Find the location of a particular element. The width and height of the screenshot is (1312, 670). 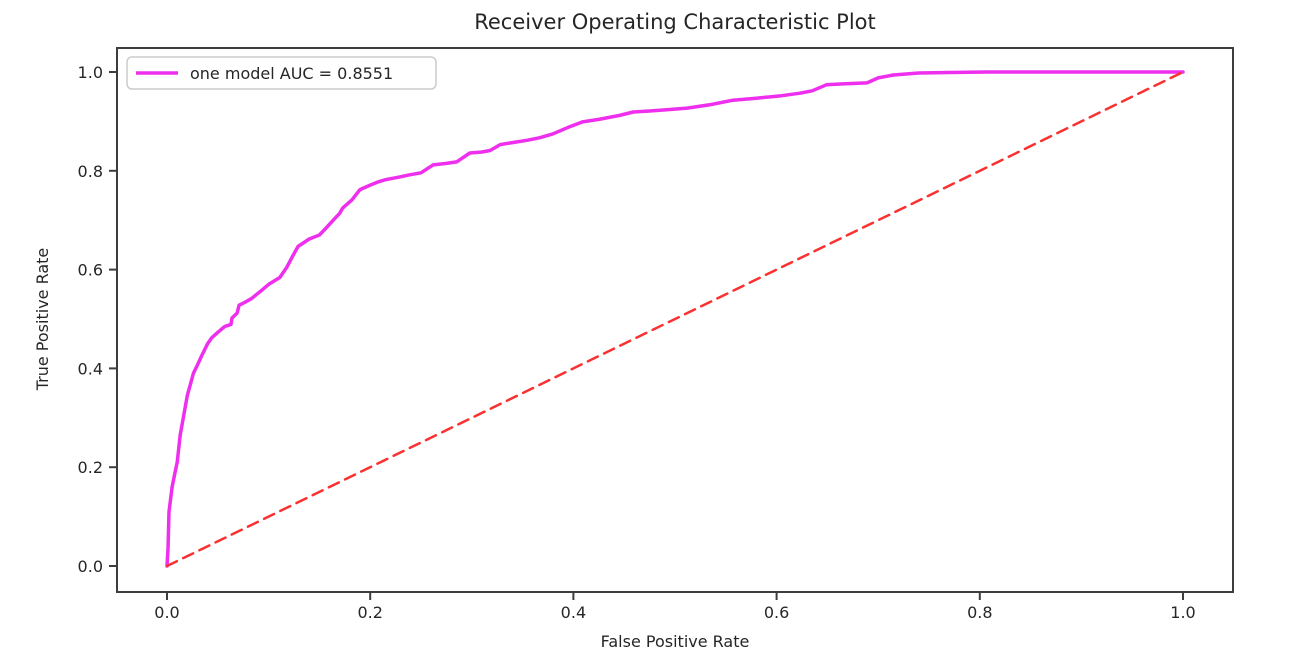

y-tick-label: 1.0 is located at coordinates (90, 72).